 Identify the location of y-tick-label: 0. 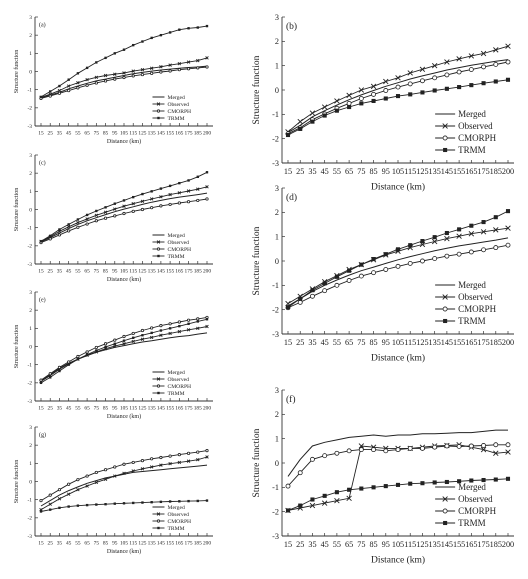
(30, 210).